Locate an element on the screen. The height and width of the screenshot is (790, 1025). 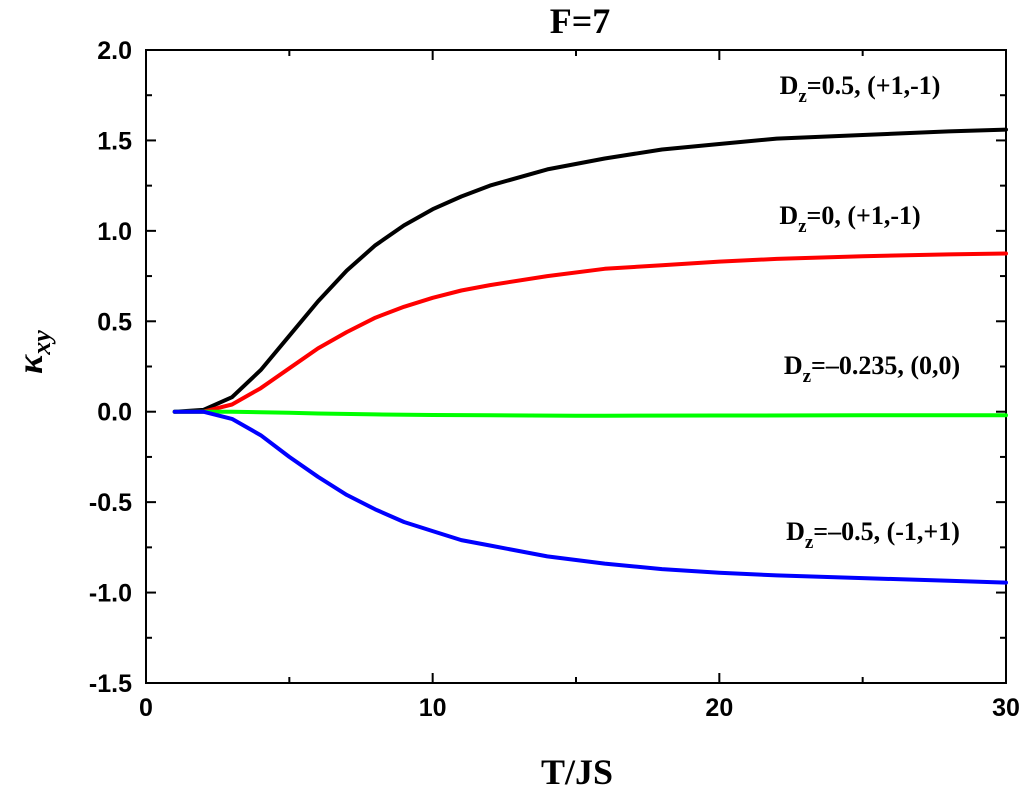
series-annotation-1: Dz=0.5, (+1,-1) is located at coordinates (860, 89).